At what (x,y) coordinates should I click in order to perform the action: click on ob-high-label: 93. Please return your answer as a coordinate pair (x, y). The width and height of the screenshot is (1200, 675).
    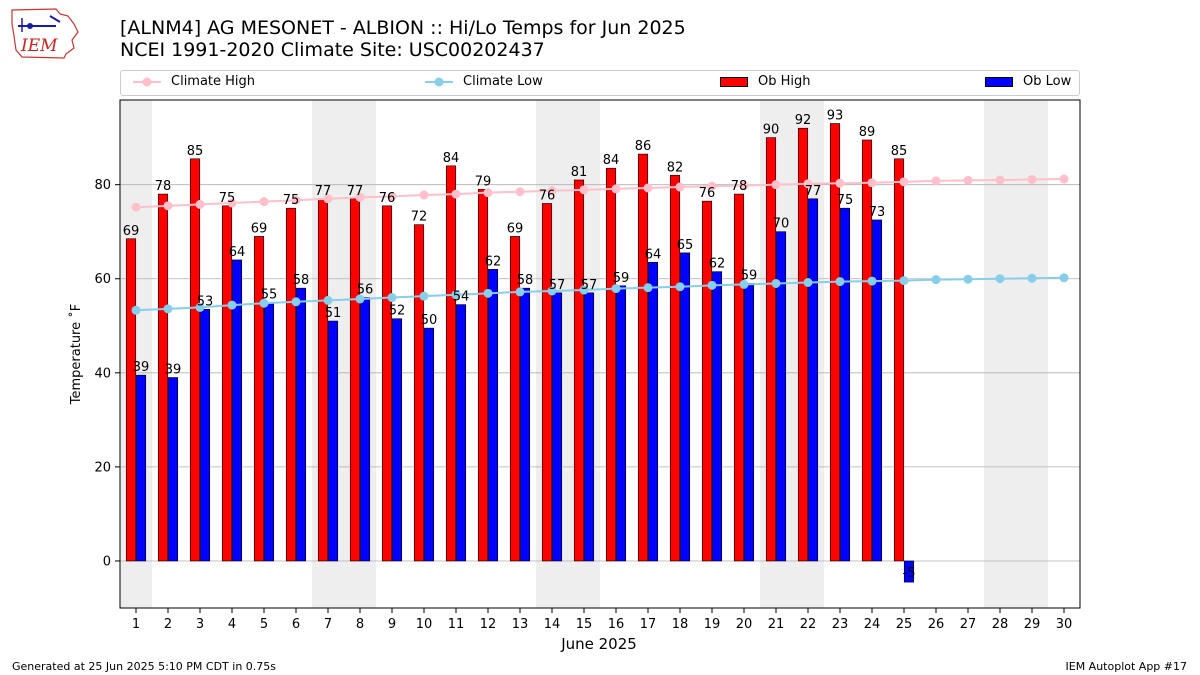
    Looking at the image, I should click on (835, 116).